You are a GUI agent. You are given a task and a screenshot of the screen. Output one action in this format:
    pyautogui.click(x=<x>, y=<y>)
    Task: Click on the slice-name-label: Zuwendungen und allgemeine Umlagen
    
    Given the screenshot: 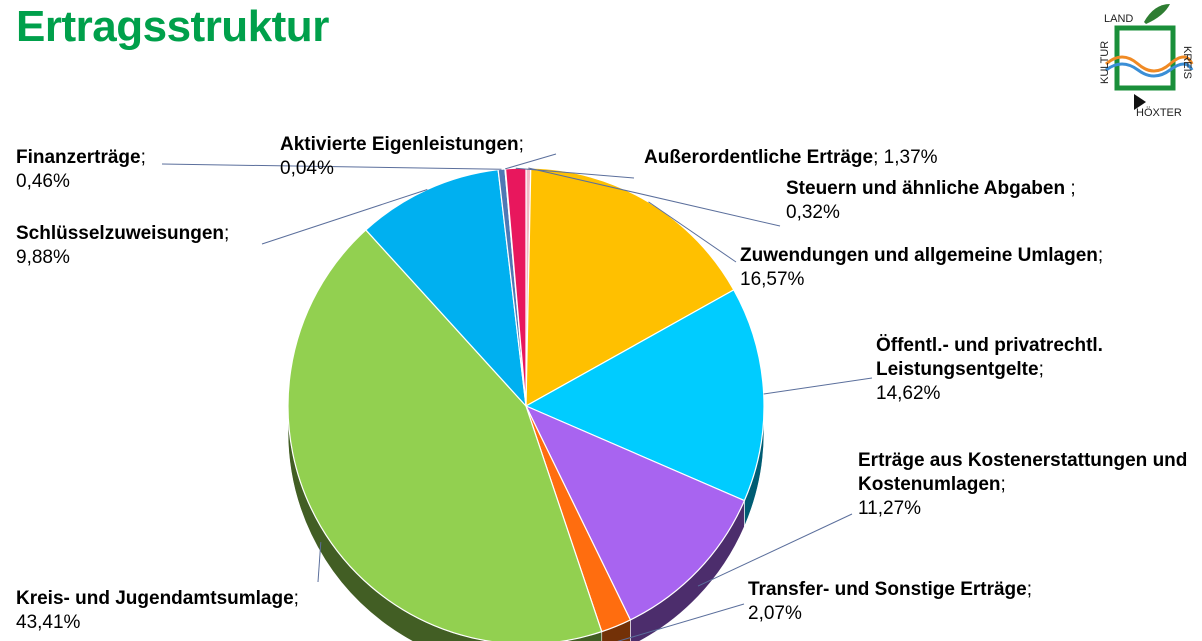 What is the action you would take?
    pyautogui.click(x=919, y=255)
    